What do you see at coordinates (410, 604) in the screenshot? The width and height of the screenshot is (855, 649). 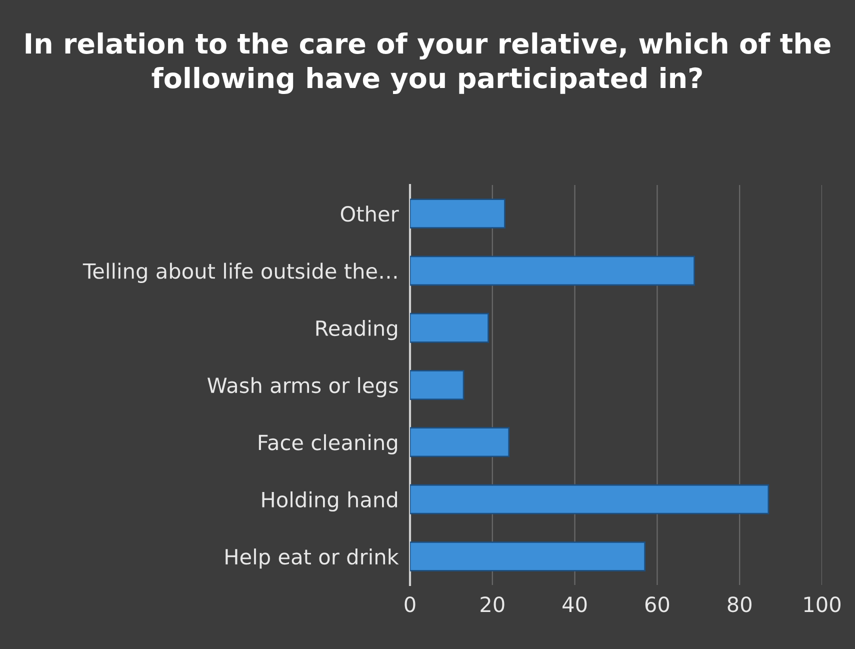 I see `x-tick-label: 0` at bounding box center [410, 604].